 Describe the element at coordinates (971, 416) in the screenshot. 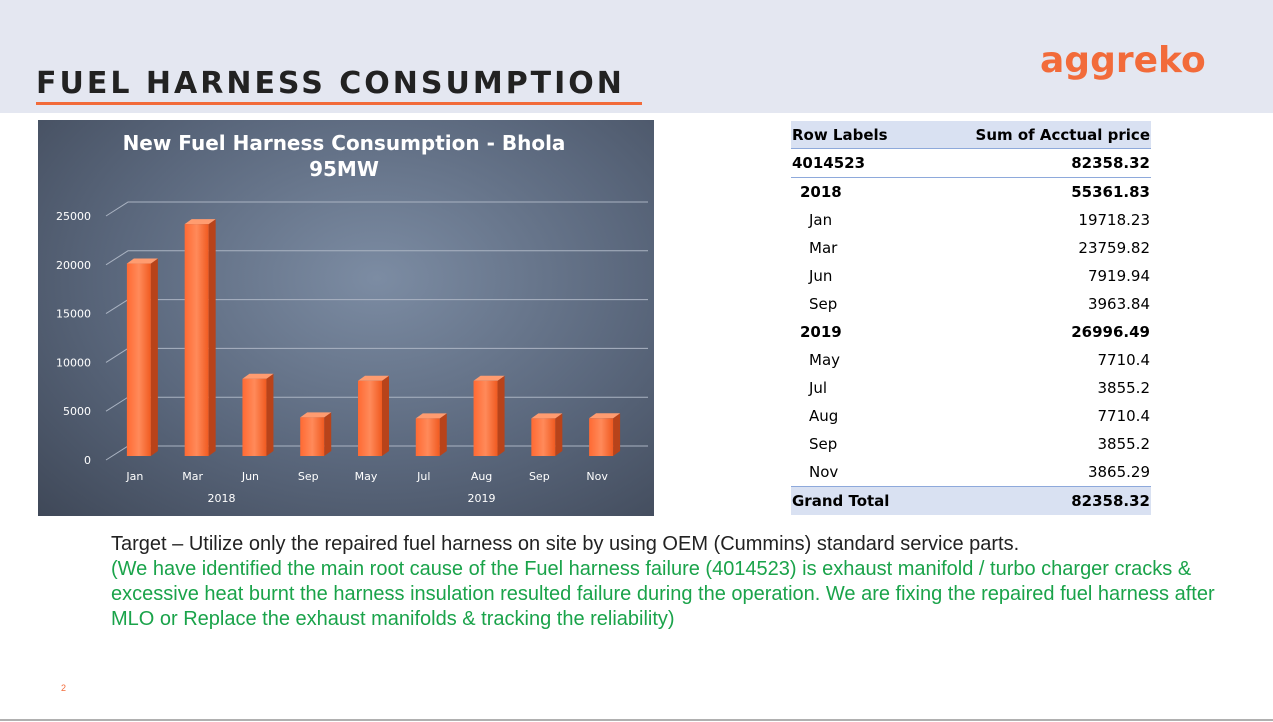

I see `pivot-month-row: Aug 7710.4` at that location.